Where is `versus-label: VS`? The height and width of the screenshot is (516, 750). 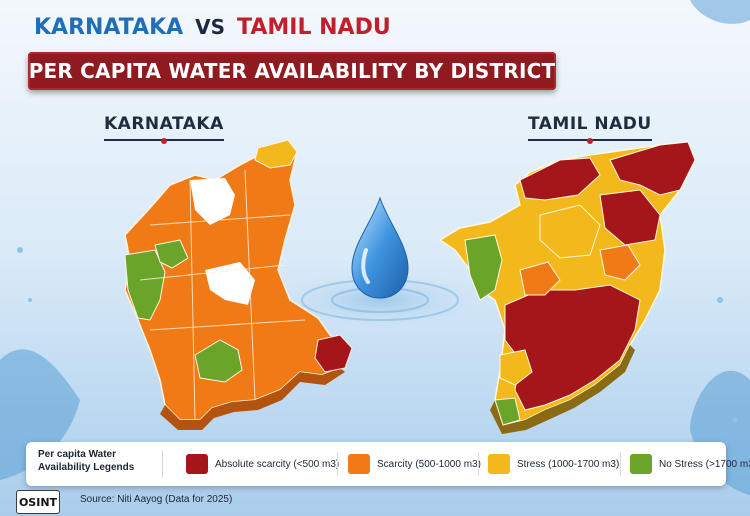 versus-label: VS is located at coordinates (210, 27).